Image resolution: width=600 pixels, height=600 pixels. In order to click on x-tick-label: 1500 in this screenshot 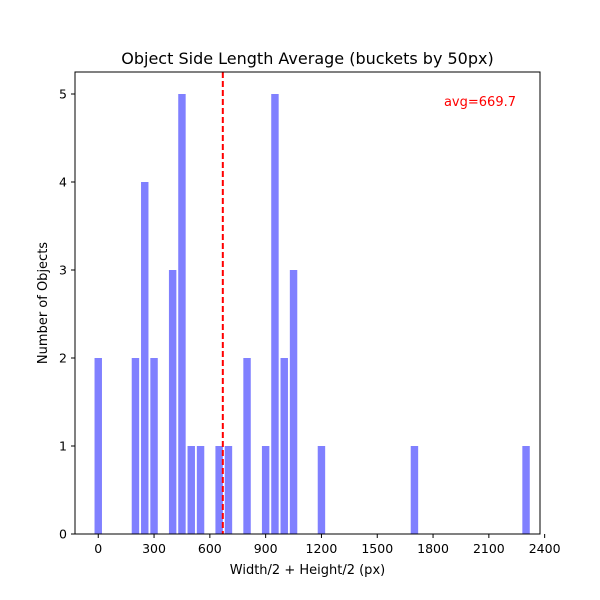, I will do `click(377, 548)`.